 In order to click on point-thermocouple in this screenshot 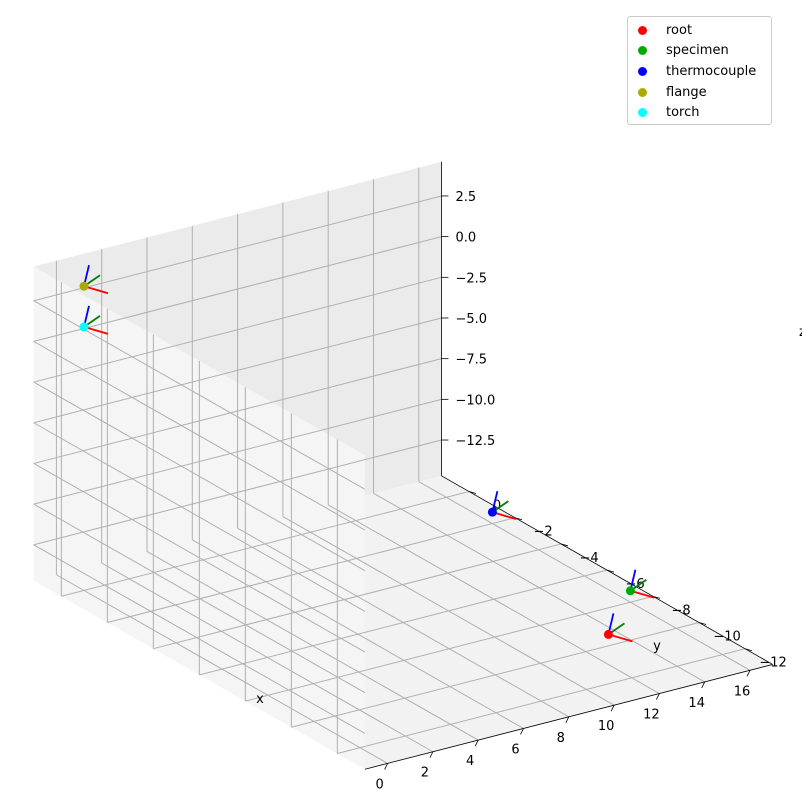, I will do `click(492, 512)`.